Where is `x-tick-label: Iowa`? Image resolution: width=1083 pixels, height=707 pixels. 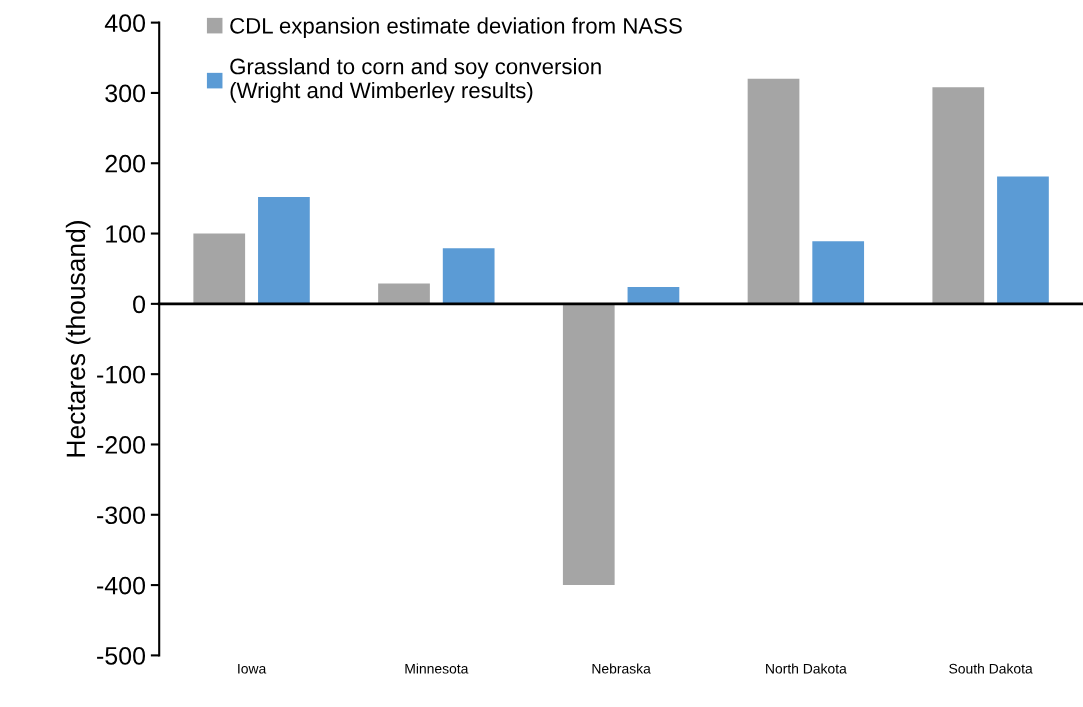 x-tick-label: Iowa is located at coordinates (252, 668).